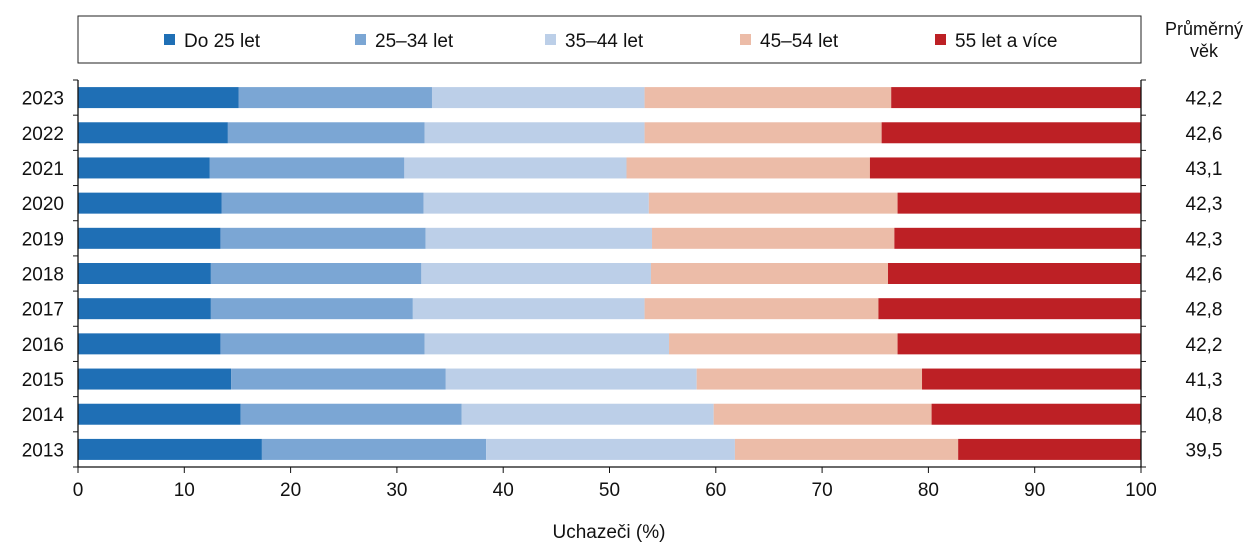  What do you see at coordinates (748, 168) in the screenshot?
I see `bar-2021-45-54-let` at bounding box center [748, 168].